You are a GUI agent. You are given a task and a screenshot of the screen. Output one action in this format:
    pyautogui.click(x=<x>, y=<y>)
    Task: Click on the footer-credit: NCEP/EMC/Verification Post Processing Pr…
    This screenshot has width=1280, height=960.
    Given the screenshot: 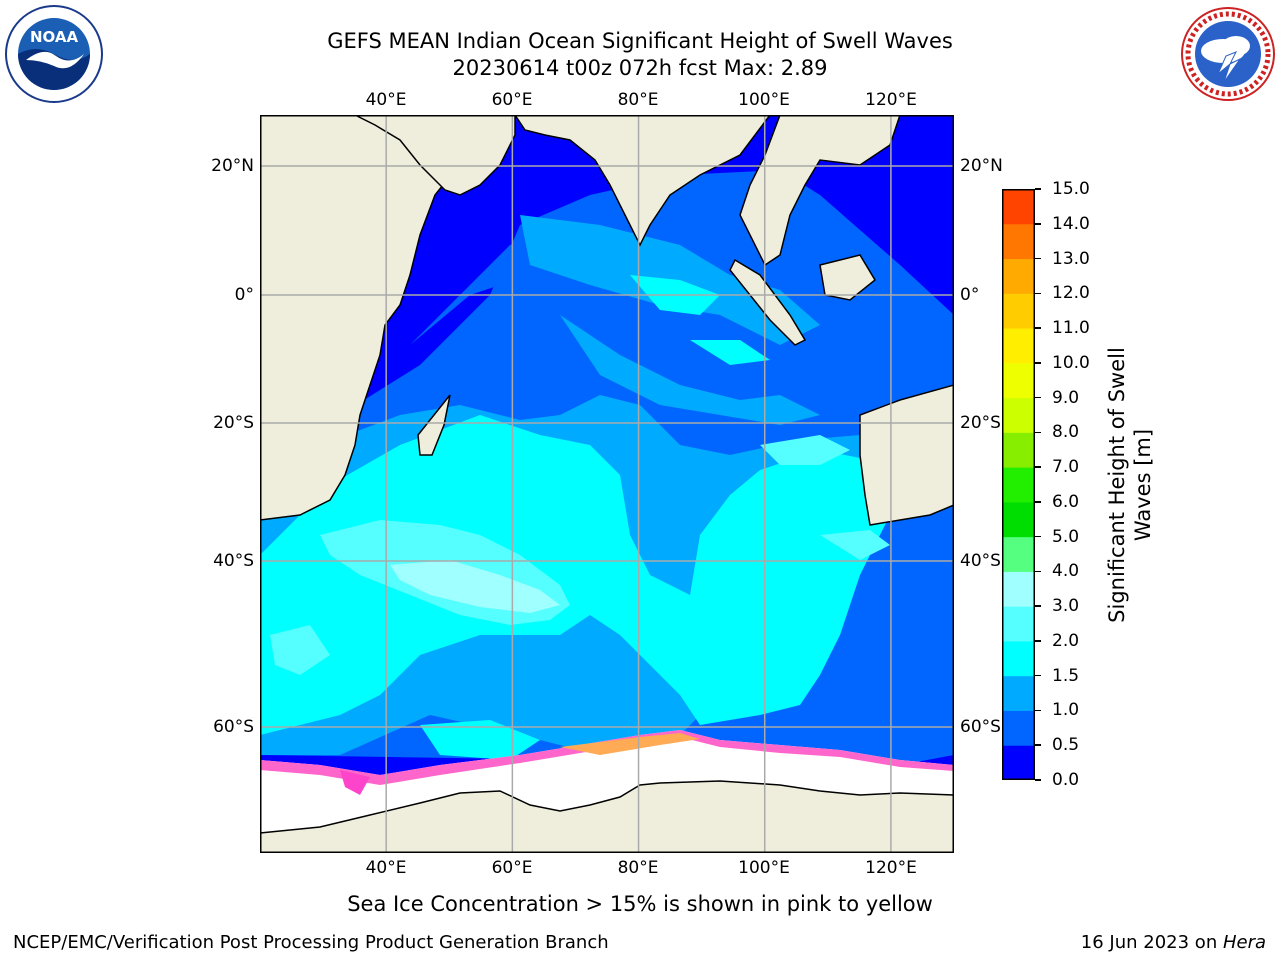 What is the action you would take?
    pyautogui.click(x=311, y=942)
    